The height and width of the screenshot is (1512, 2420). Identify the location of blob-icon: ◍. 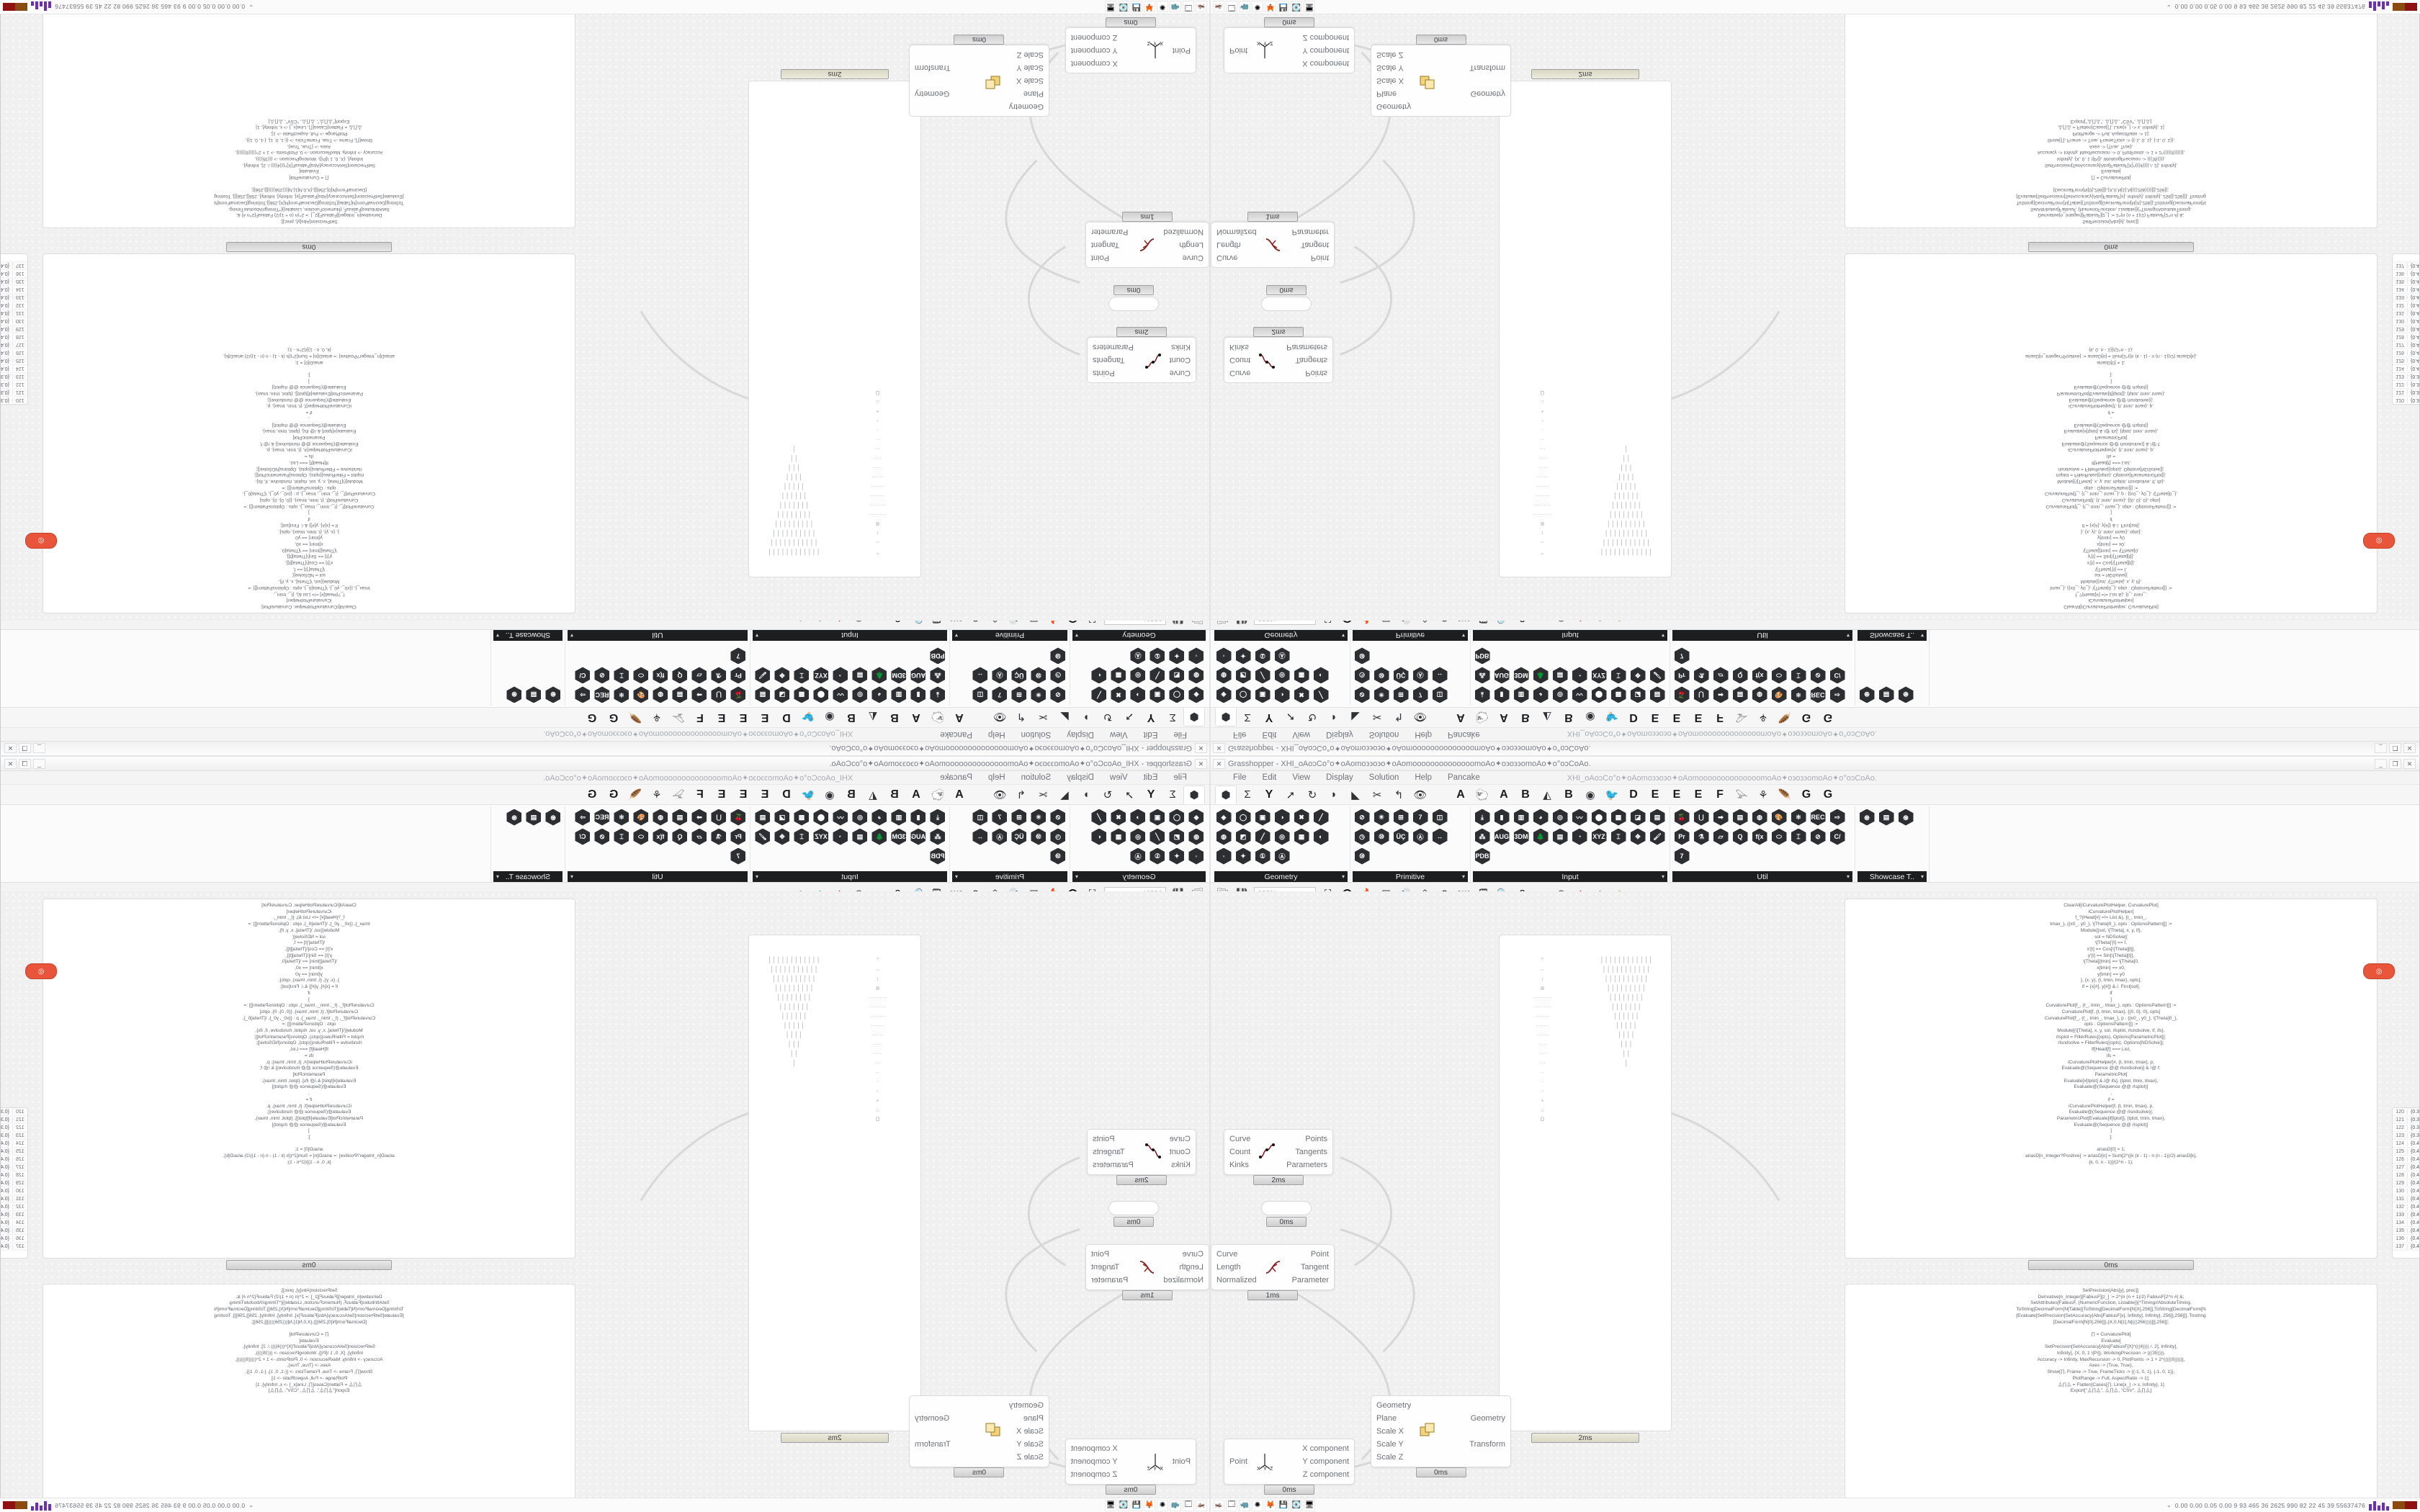
(660, 817).